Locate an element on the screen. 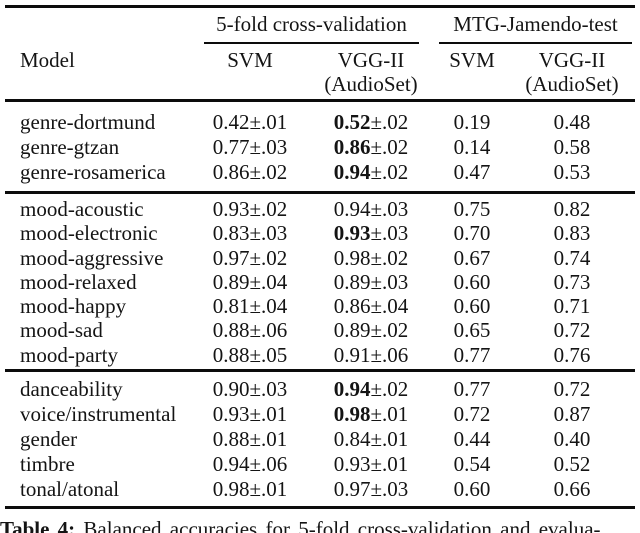 The image size is (640, 533). table-row: gender 0.88±.01 0.84±.01 0.44 0.40 is located at coordinates (320, 439).